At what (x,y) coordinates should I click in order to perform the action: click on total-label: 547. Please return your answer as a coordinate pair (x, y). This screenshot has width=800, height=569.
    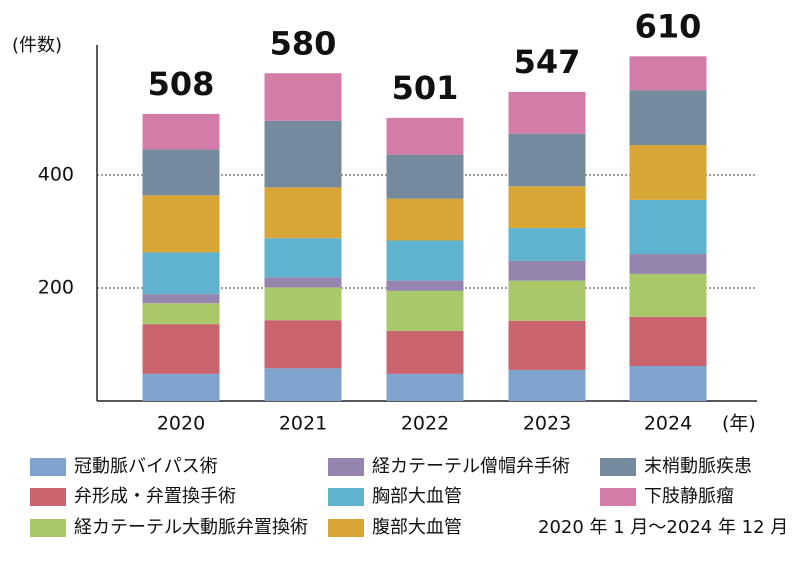
    Looking at the image, I should click on (547, 62).